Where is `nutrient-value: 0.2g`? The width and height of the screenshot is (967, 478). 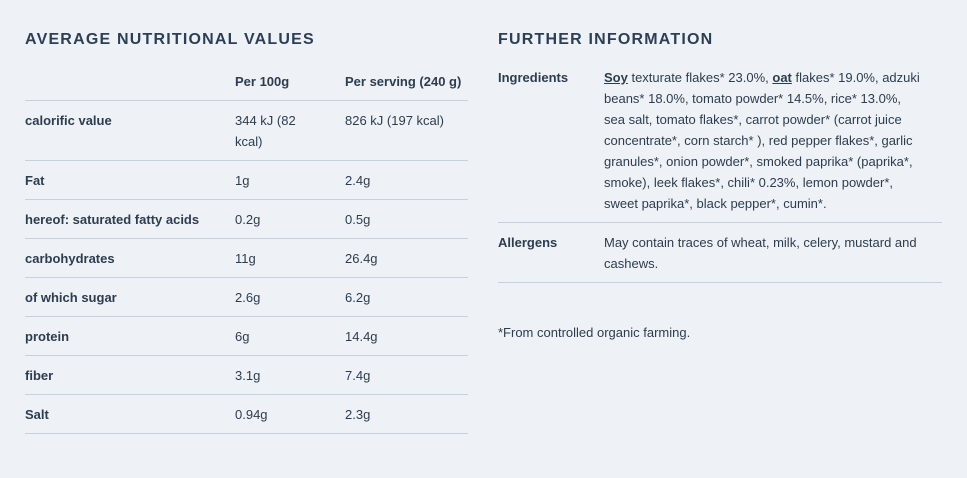 nutrient-value: 0.2g is located at coordinates (290, 219).